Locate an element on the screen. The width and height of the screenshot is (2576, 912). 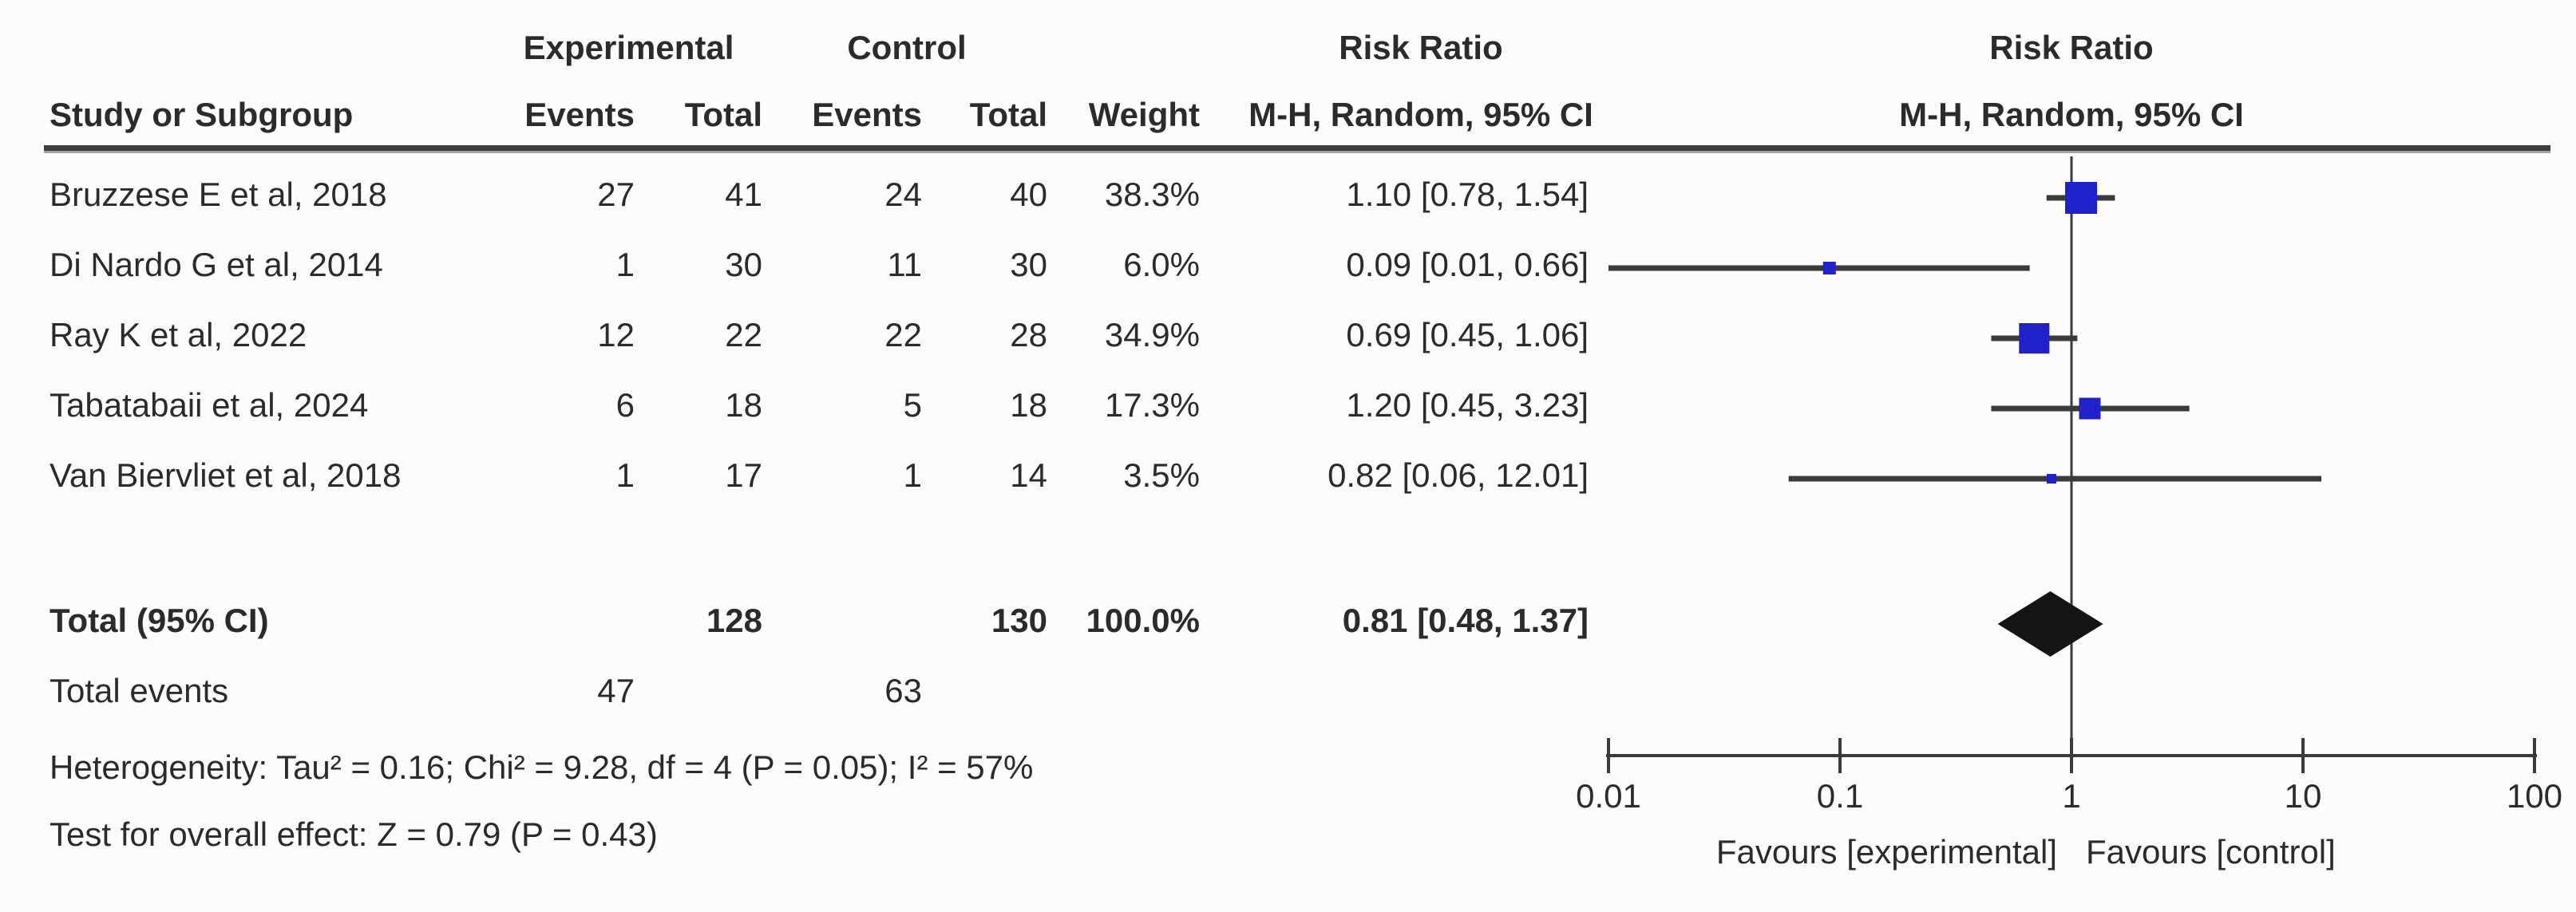
study-ctrl-events: 24 is located at coordinates (903, 194).